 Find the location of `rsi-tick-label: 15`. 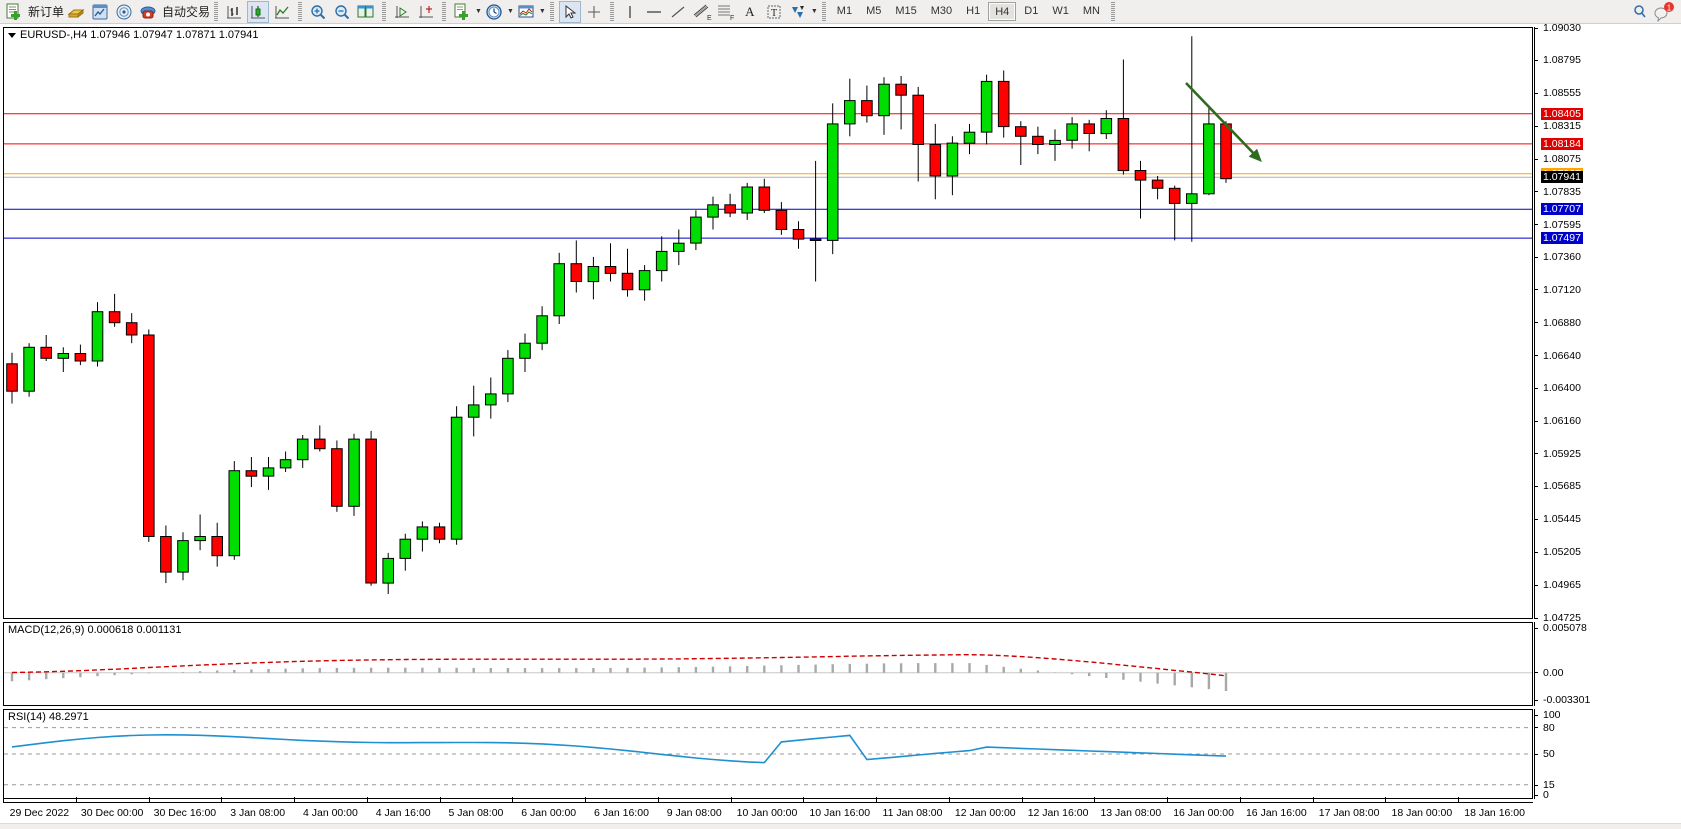

rsi-tick-label: 15 is located at coordinates (1545, 785).